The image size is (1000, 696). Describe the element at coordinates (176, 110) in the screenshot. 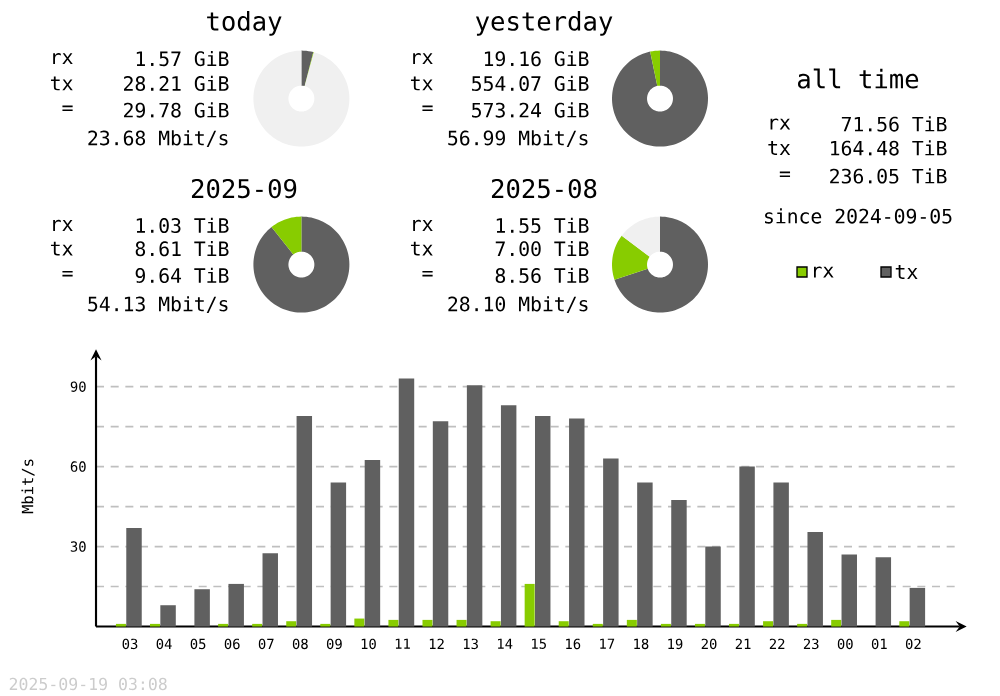

I see `text: 29.78 GiB` at that location.